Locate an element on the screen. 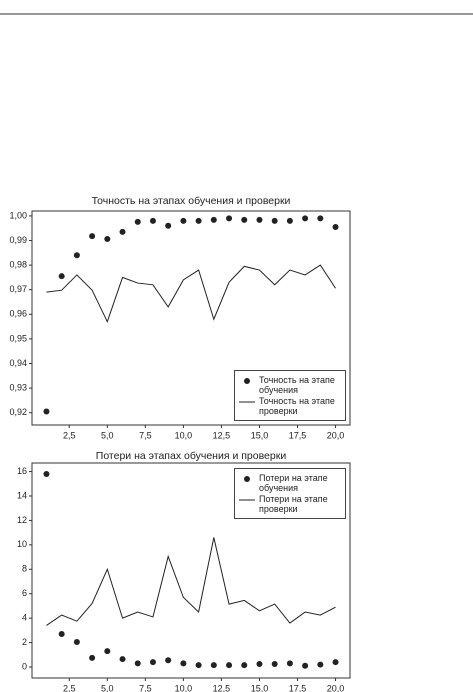 Image resolution: width=473 pixels, height=692 pixels. legend-label: Точность на этапе проверки is located at coordinates (297, 406).